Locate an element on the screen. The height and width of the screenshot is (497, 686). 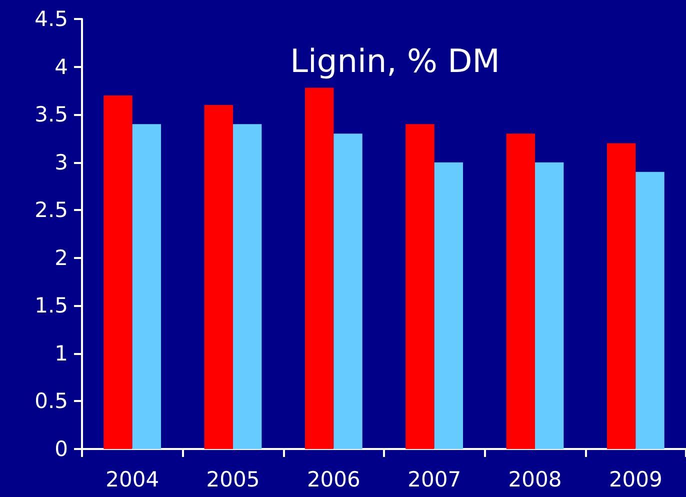
y-tick-label: 3.5 is located at coordinates (51, 114).